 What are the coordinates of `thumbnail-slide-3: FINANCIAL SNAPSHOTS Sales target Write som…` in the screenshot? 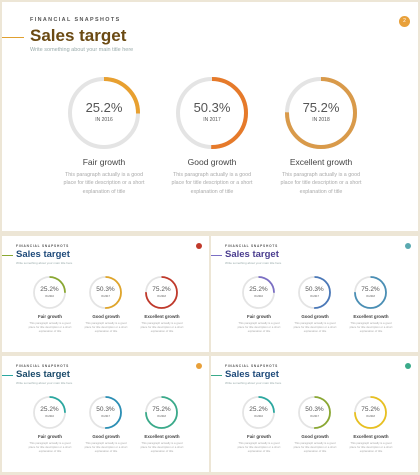 It's located at (105, 414).